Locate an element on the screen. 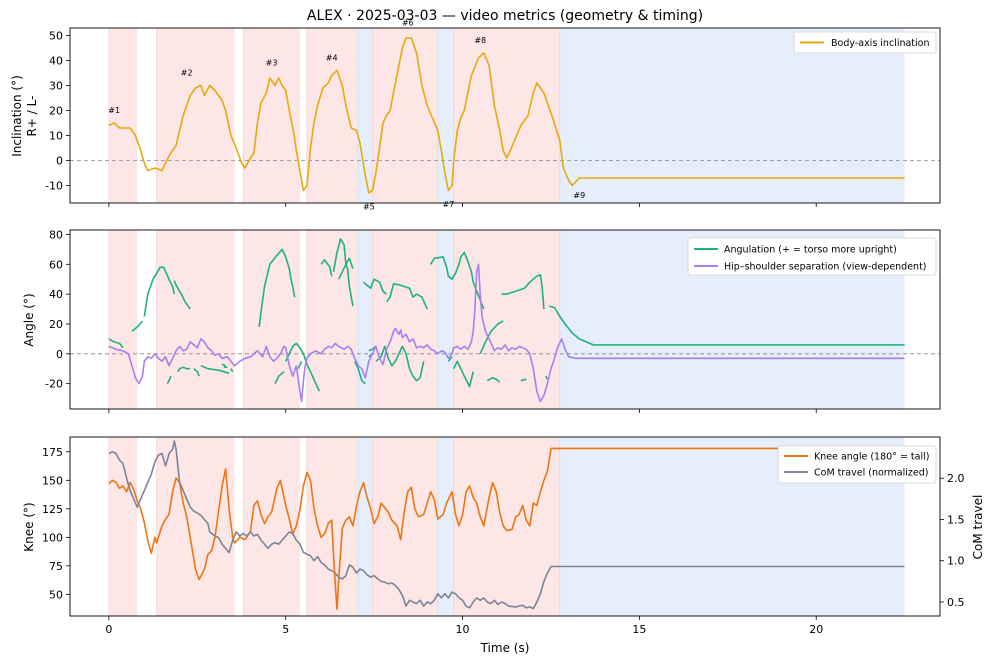  turn-annotation: #6 is located at coordinates (408, 23).